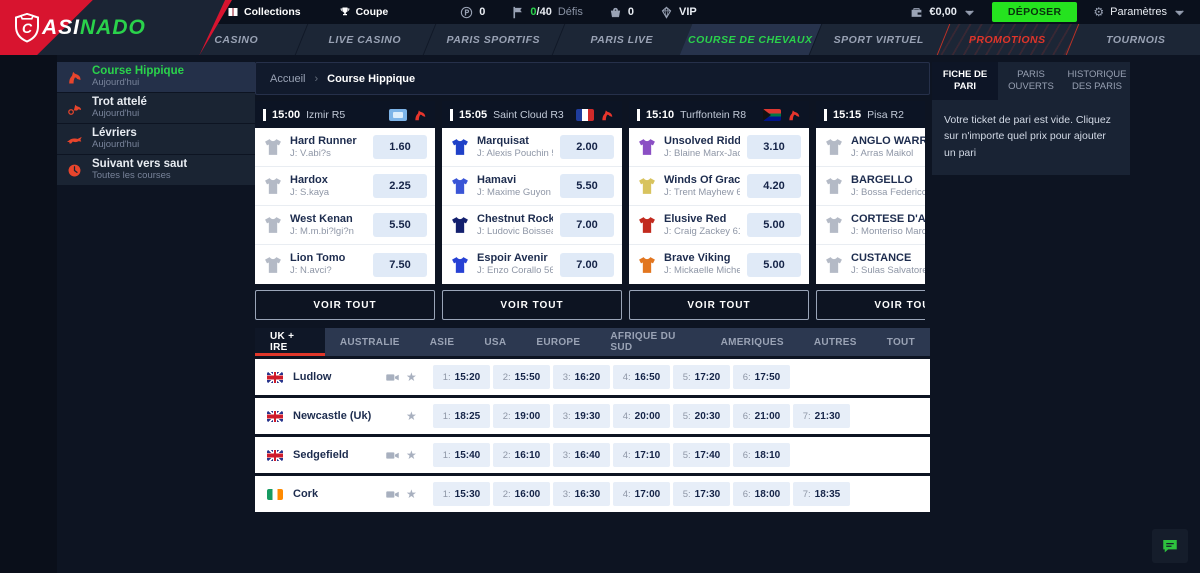 This screenshot has height=573, width=1200. What do you see at coordinates (1034, 12) in the screenshot?
I see `deposit-button: DÉPOSER` at bounding box center [1034, 12].